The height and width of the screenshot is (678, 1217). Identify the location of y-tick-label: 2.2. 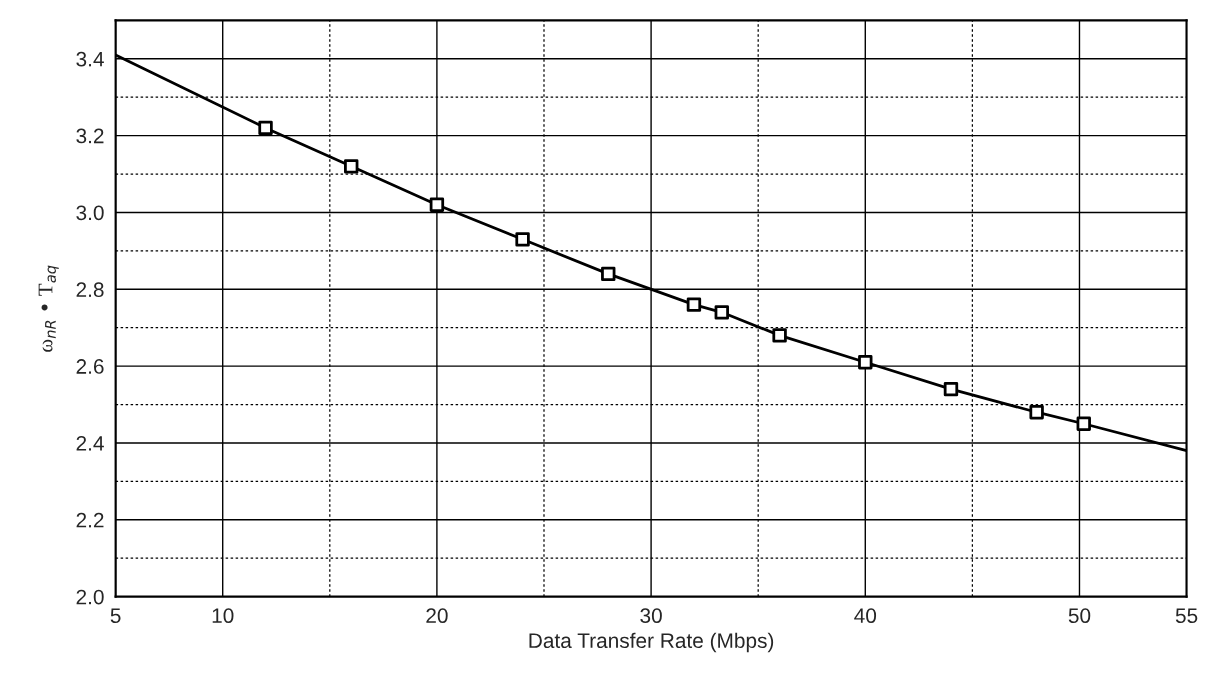
(90, 520).